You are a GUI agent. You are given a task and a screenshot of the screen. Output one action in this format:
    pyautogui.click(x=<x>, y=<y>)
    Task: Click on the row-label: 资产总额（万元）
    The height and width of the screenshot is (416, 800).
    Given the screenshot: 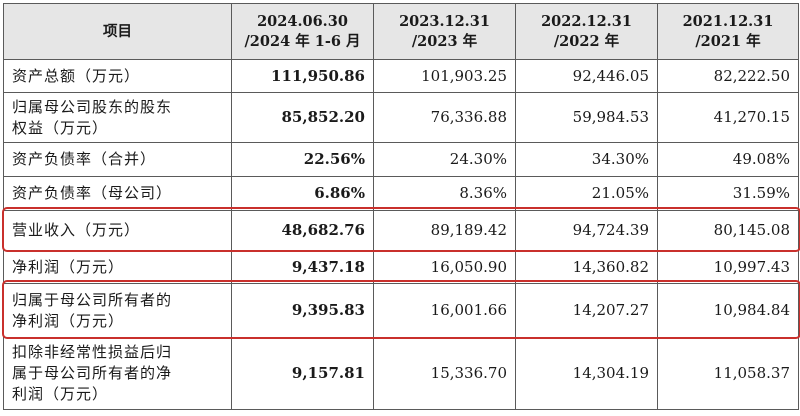 What is the action you would take?
    pyautogui.click(x=117, y=76)
    